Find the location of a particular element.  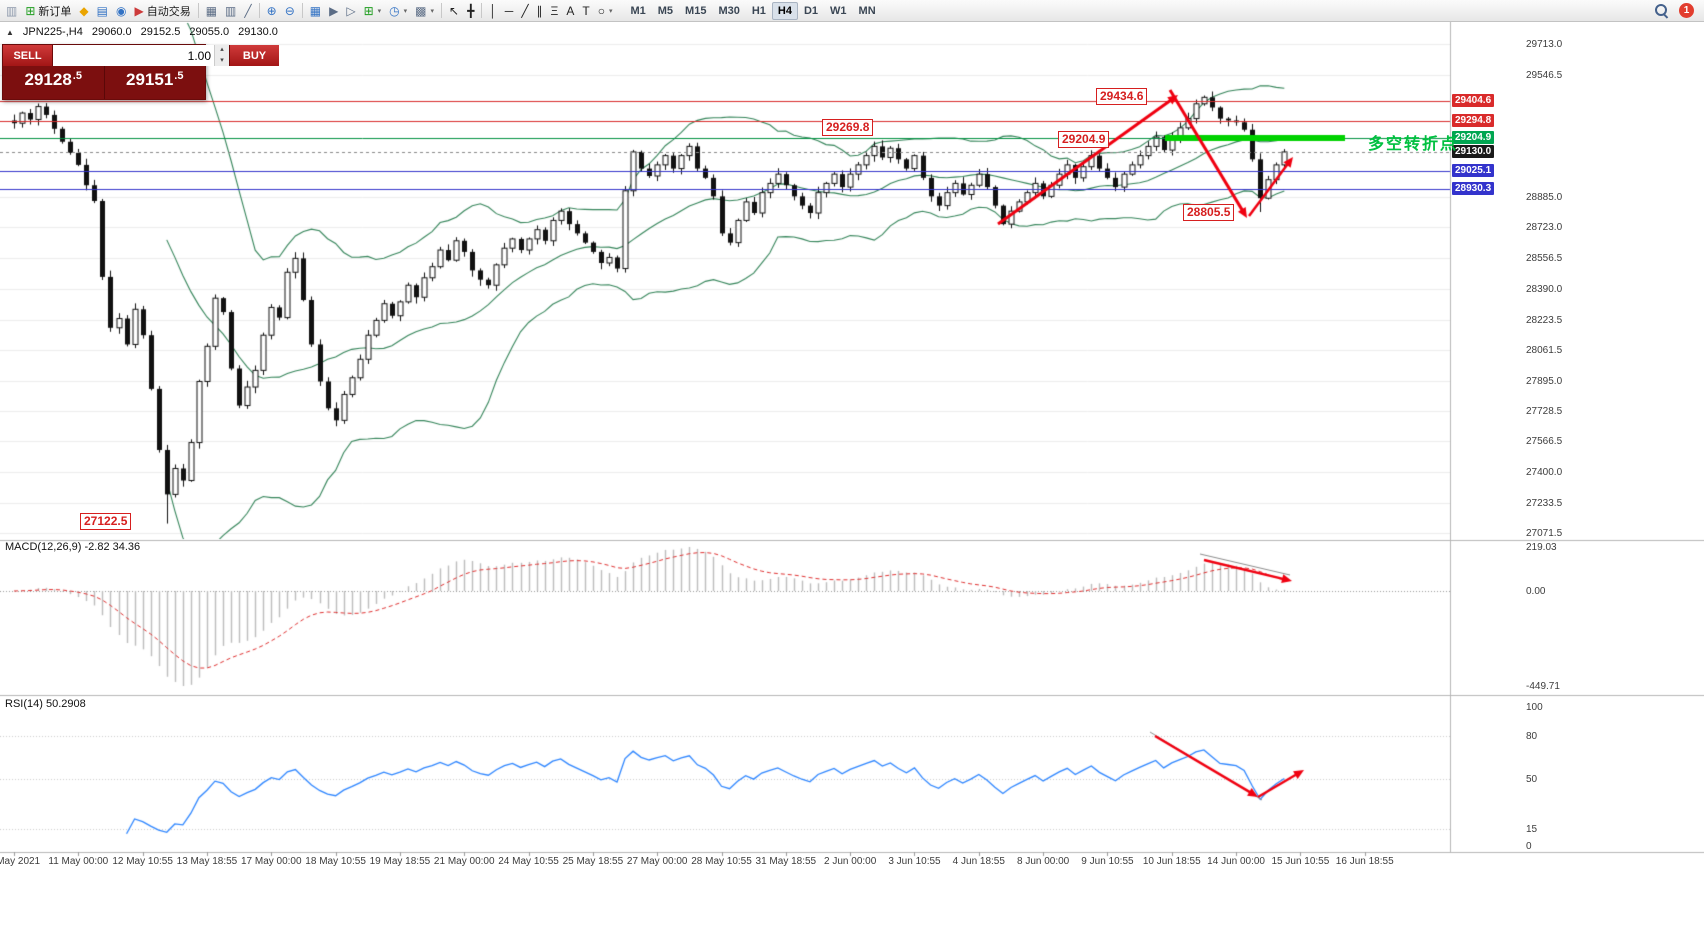

ohlc-open: 29060.0 is located at coordinates (111, 32).